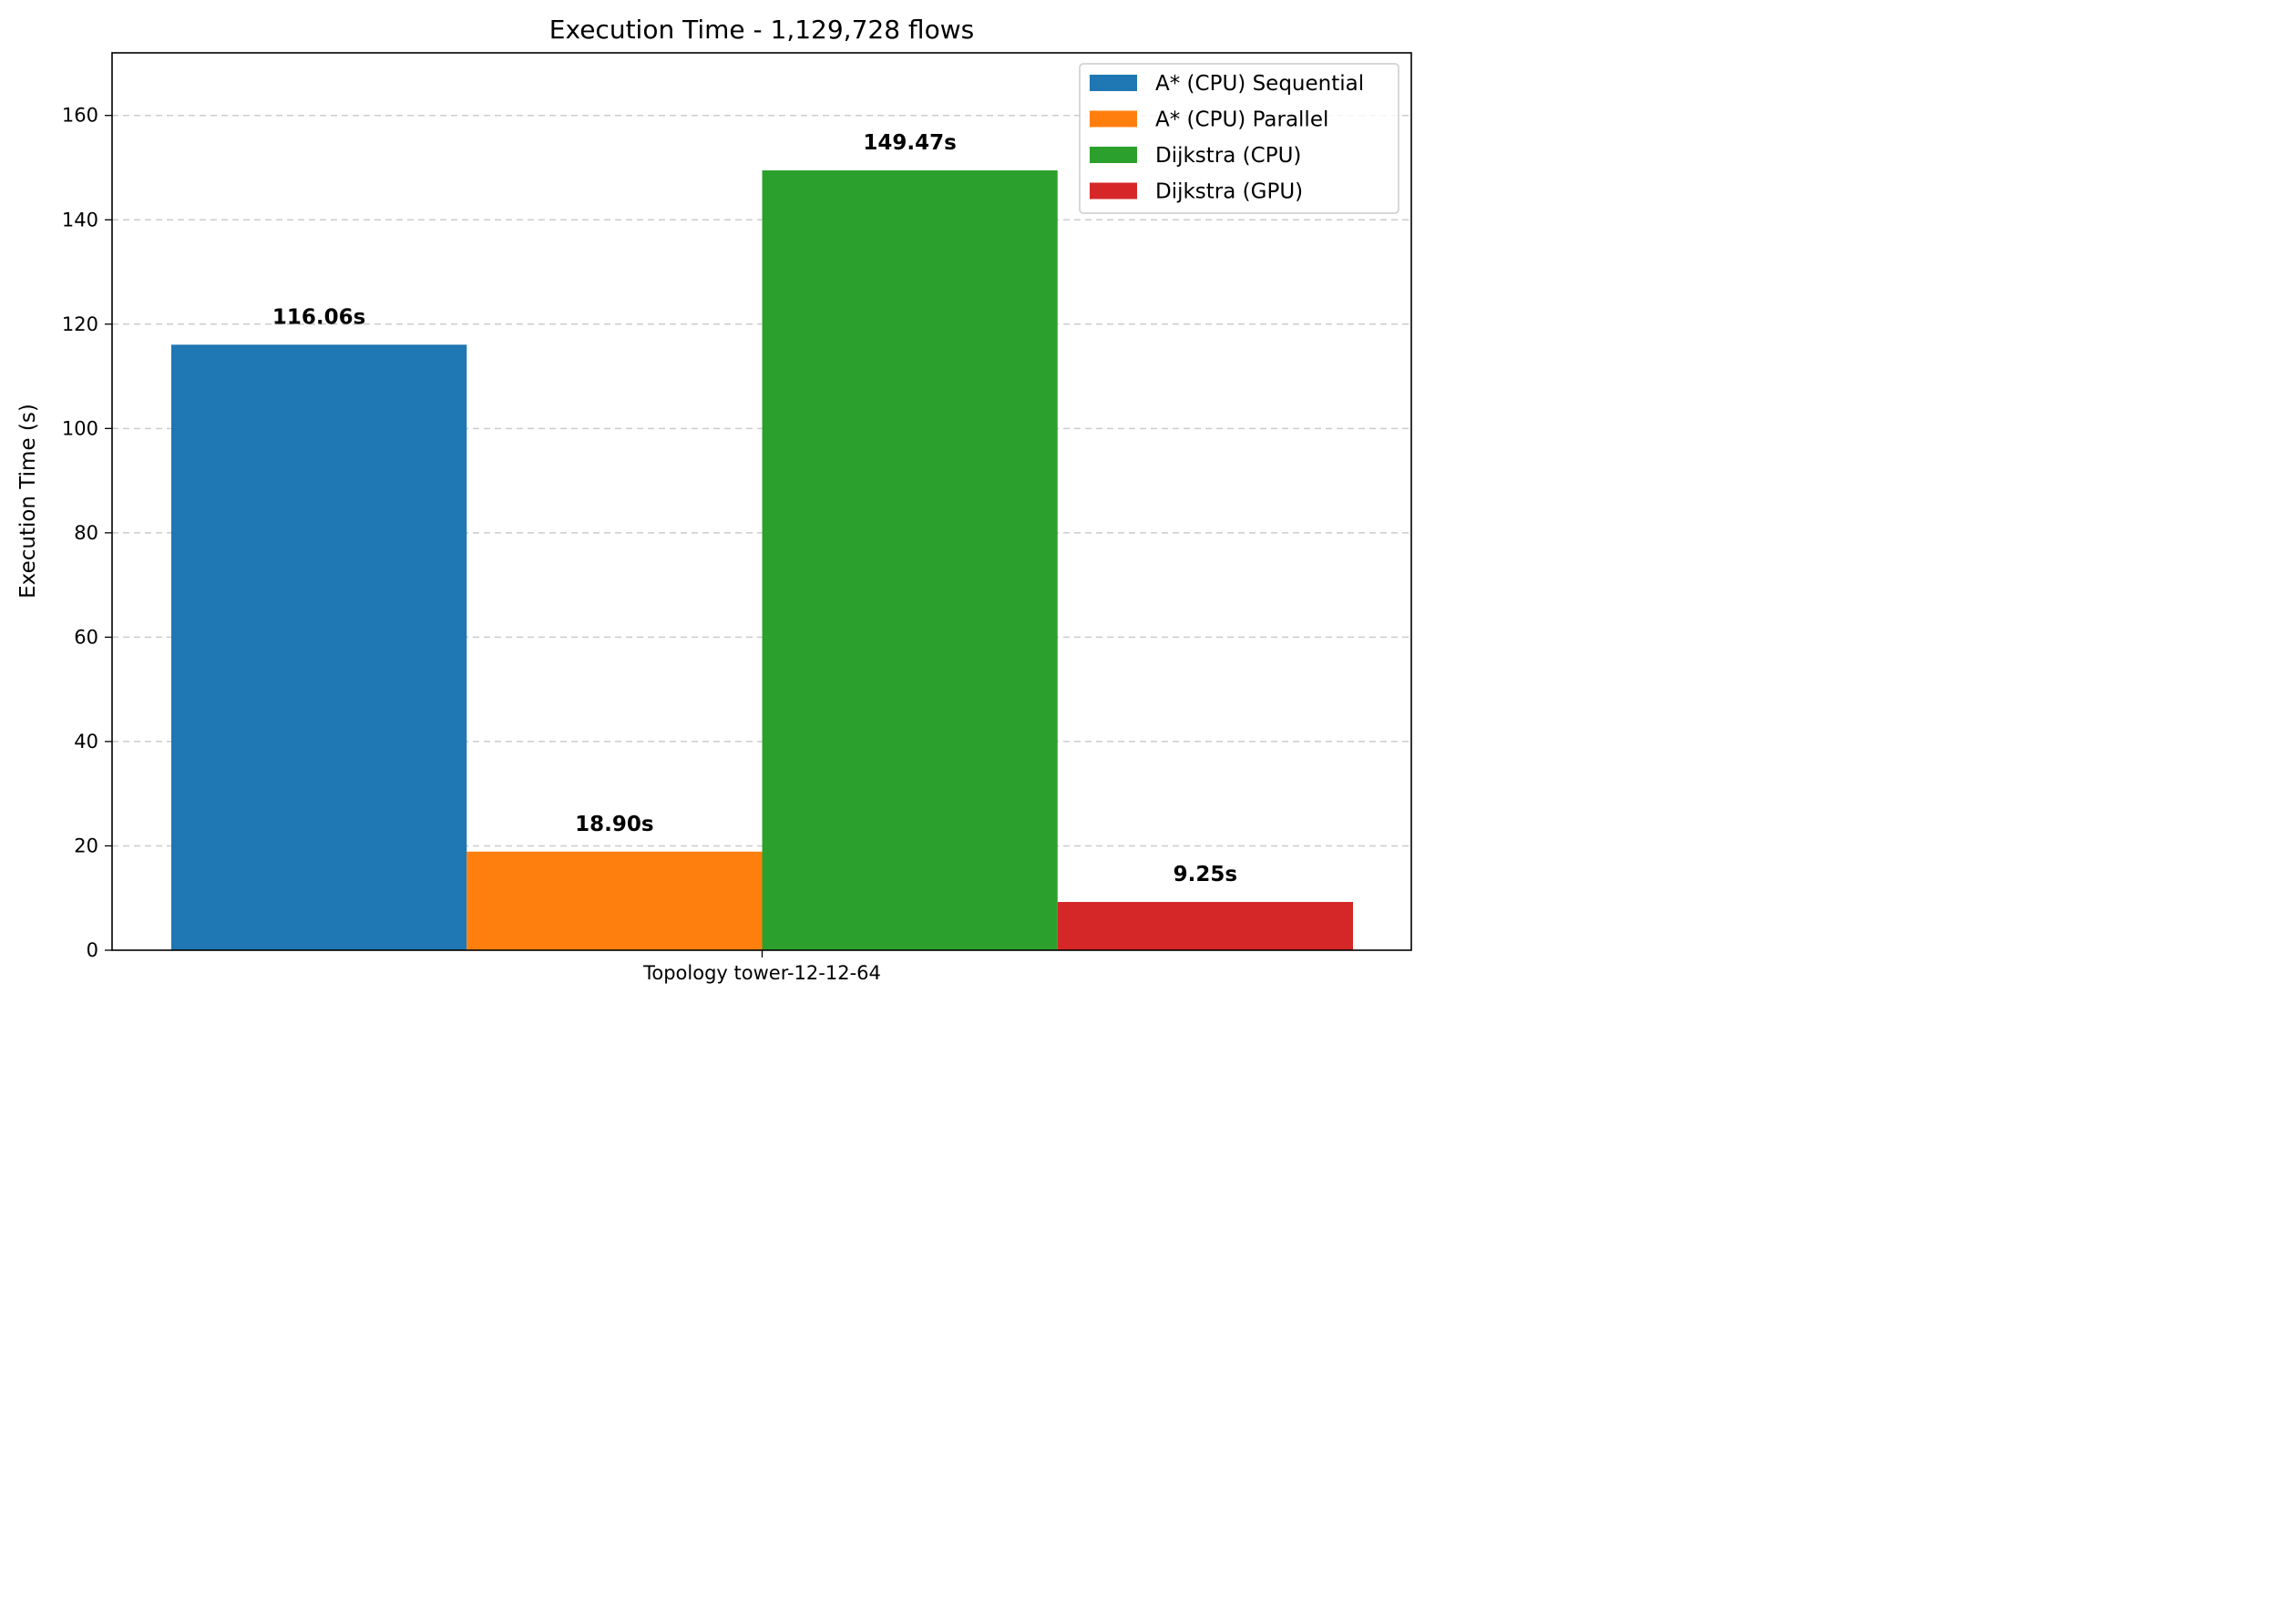  What do you see at coordinates (1228, 156) in the screenshot?
I see `legend-label: Dijkstra (CPU)` at bounding box center [1228, 156].